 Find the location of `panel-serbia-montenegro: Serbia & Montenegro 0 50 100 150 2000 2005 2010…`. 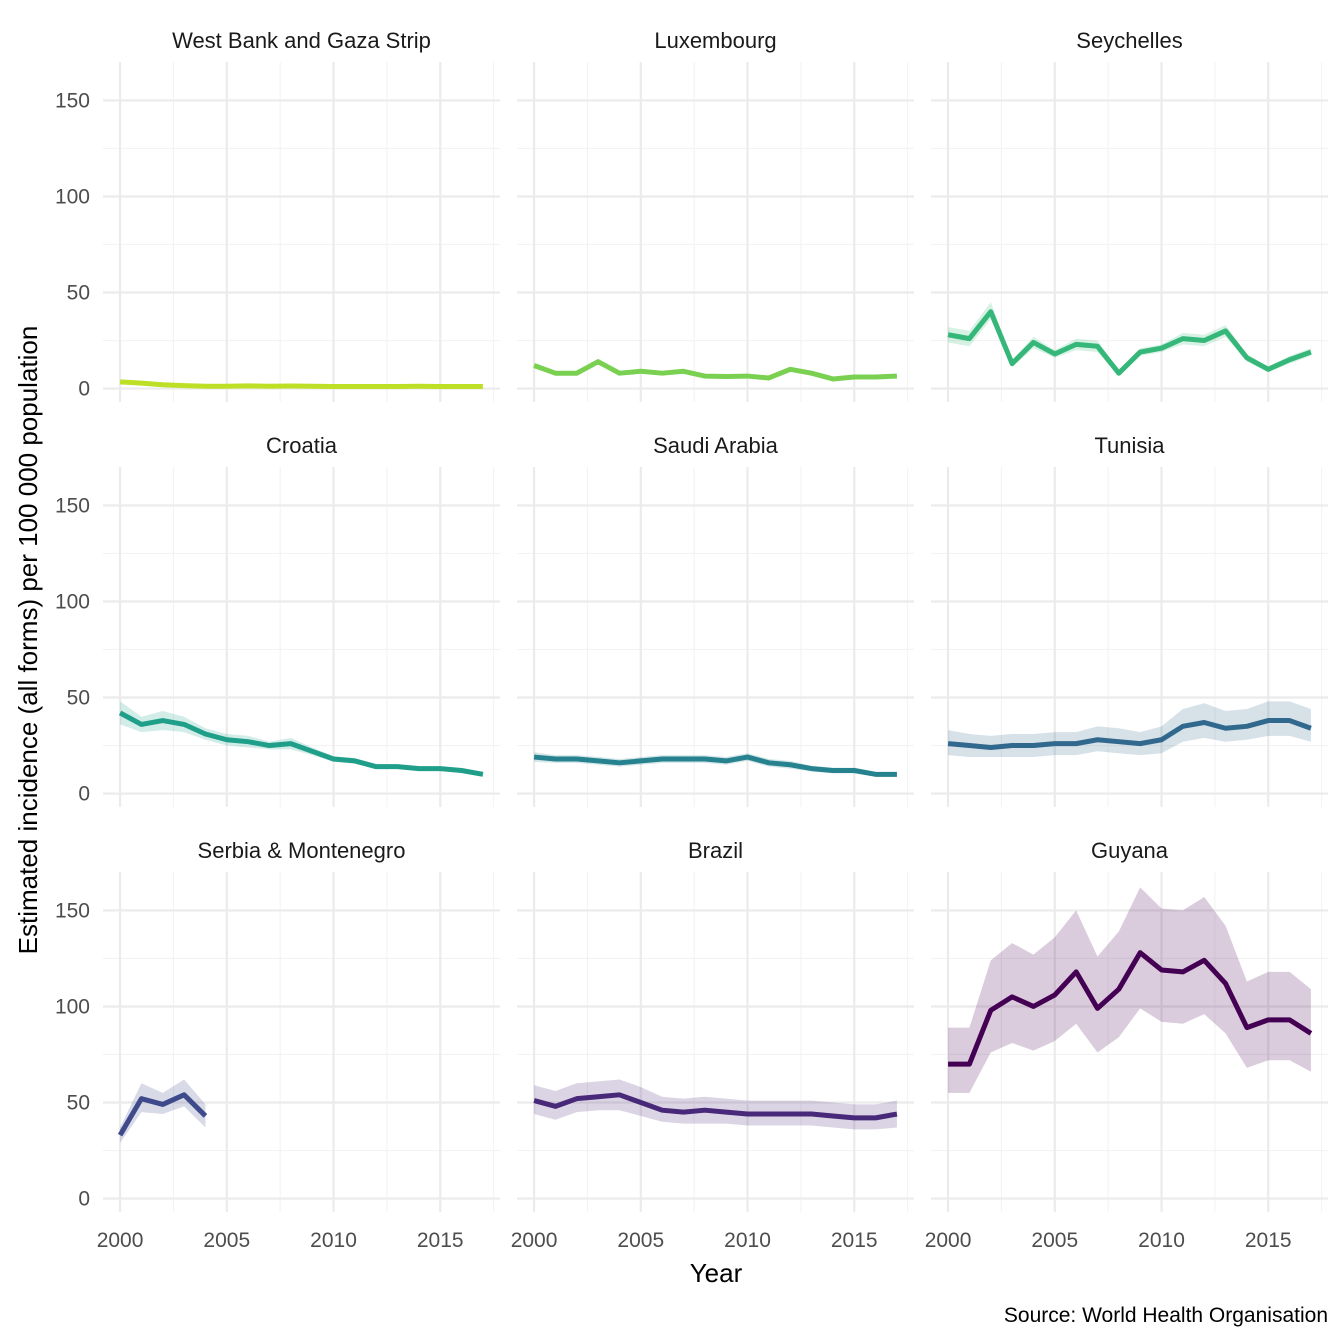

panel-serbia-montenegro: Serbia & Montenegro 0 50 100 150 2000 2005 2010… is located at coordinates (277, 1045).